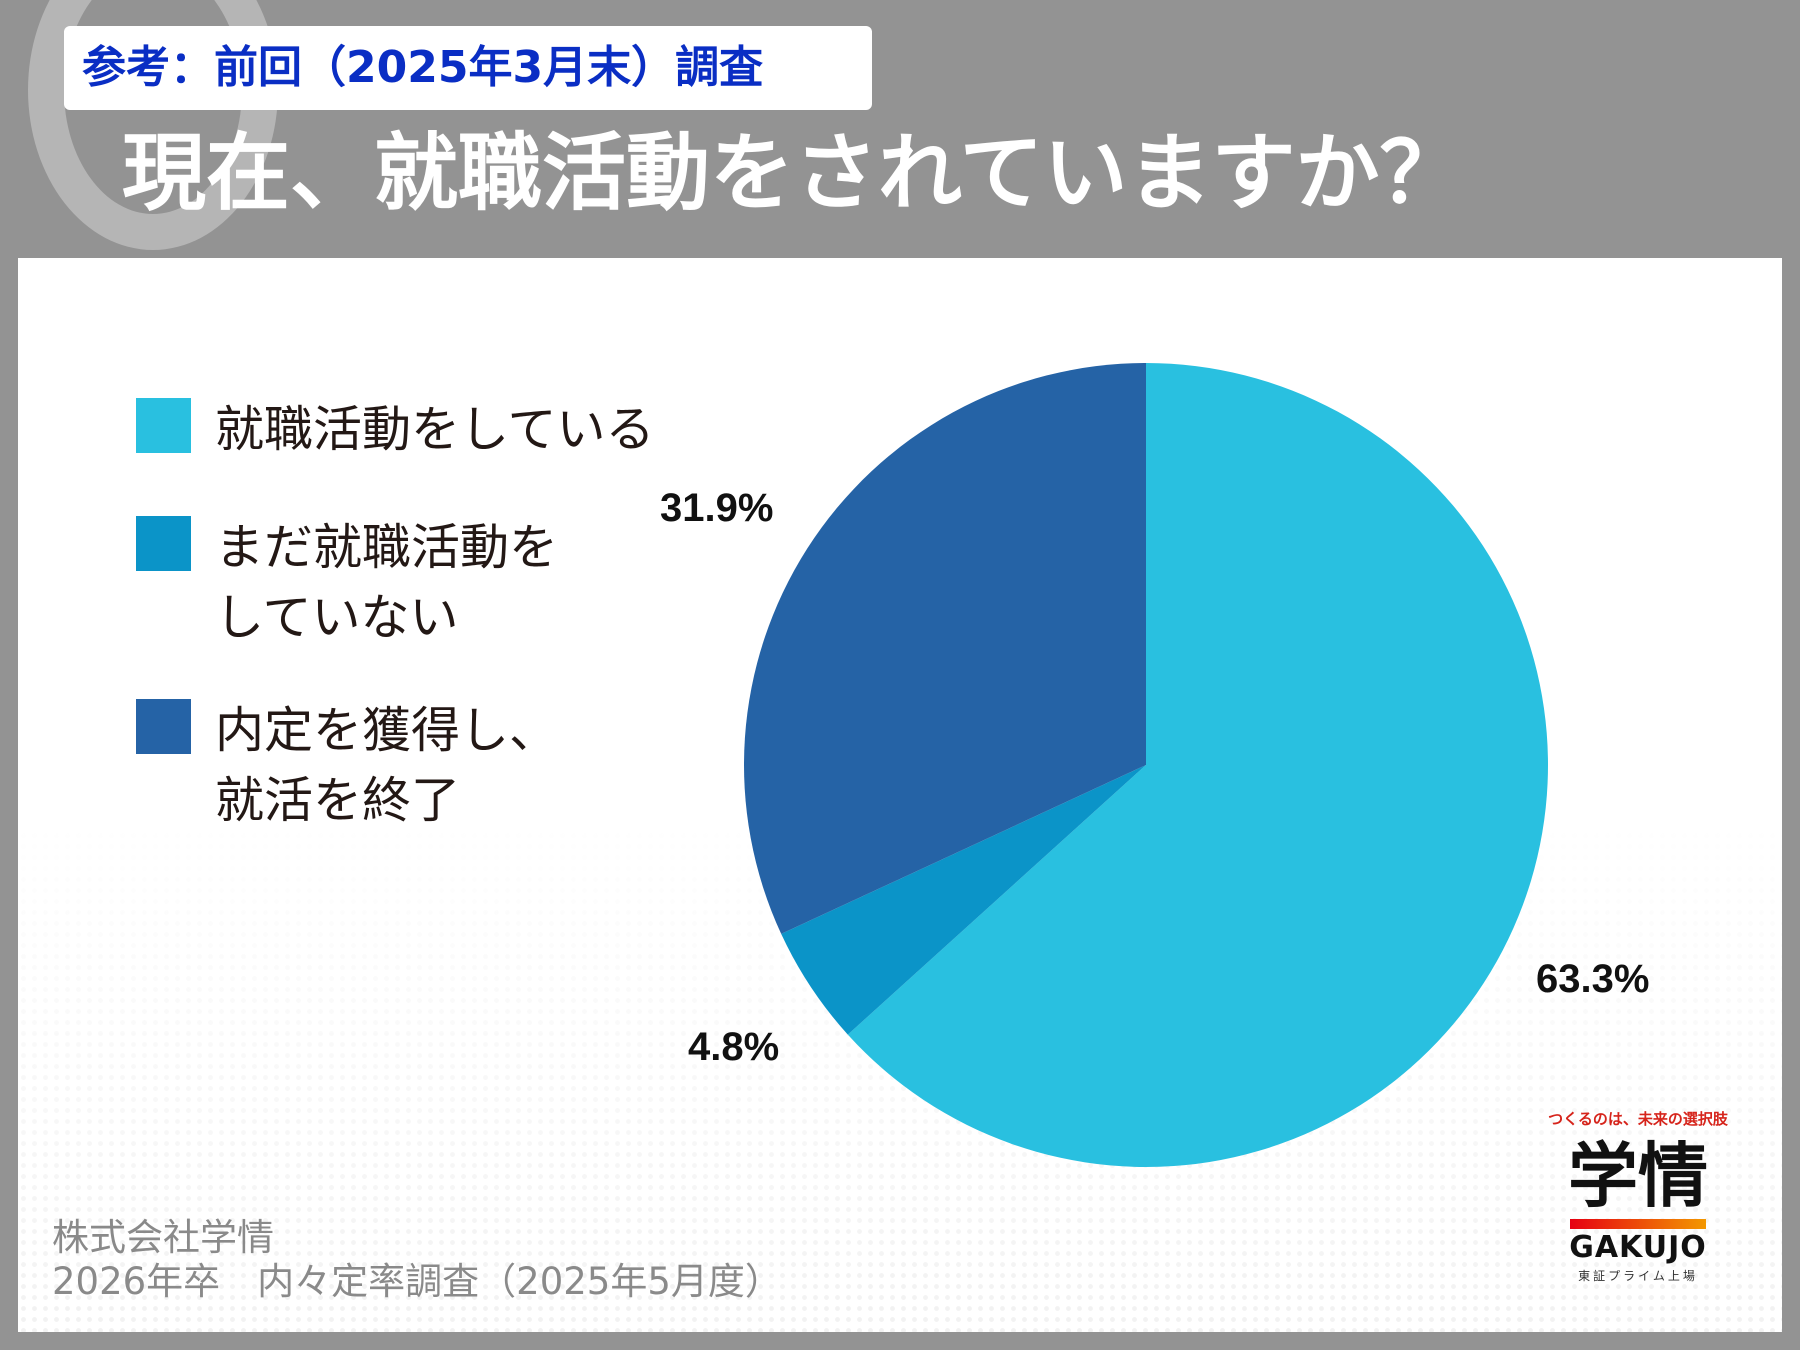 The height and width of the screenshot is (1350, 1800). Describe the element at coordinates (1593, 979) in the screenshot. I see `data-label-job-hunting: 63.3%` at that location.